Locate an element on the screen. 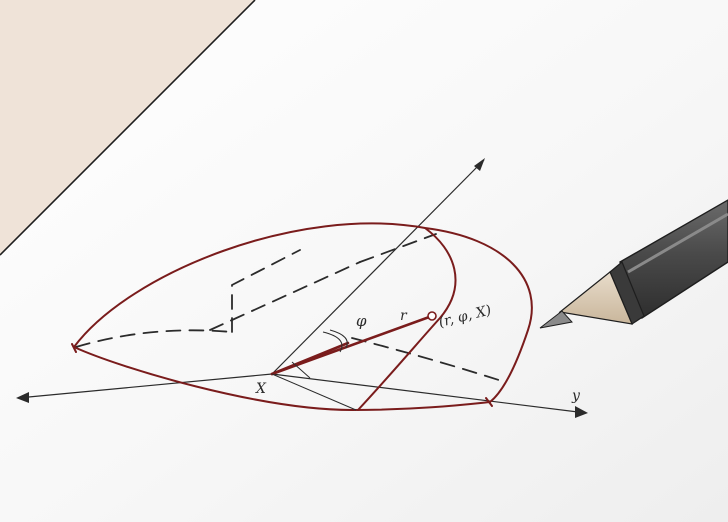 The width and height of the screenshot is (728, 522). projection-lines is located at coordinates (354, 361).